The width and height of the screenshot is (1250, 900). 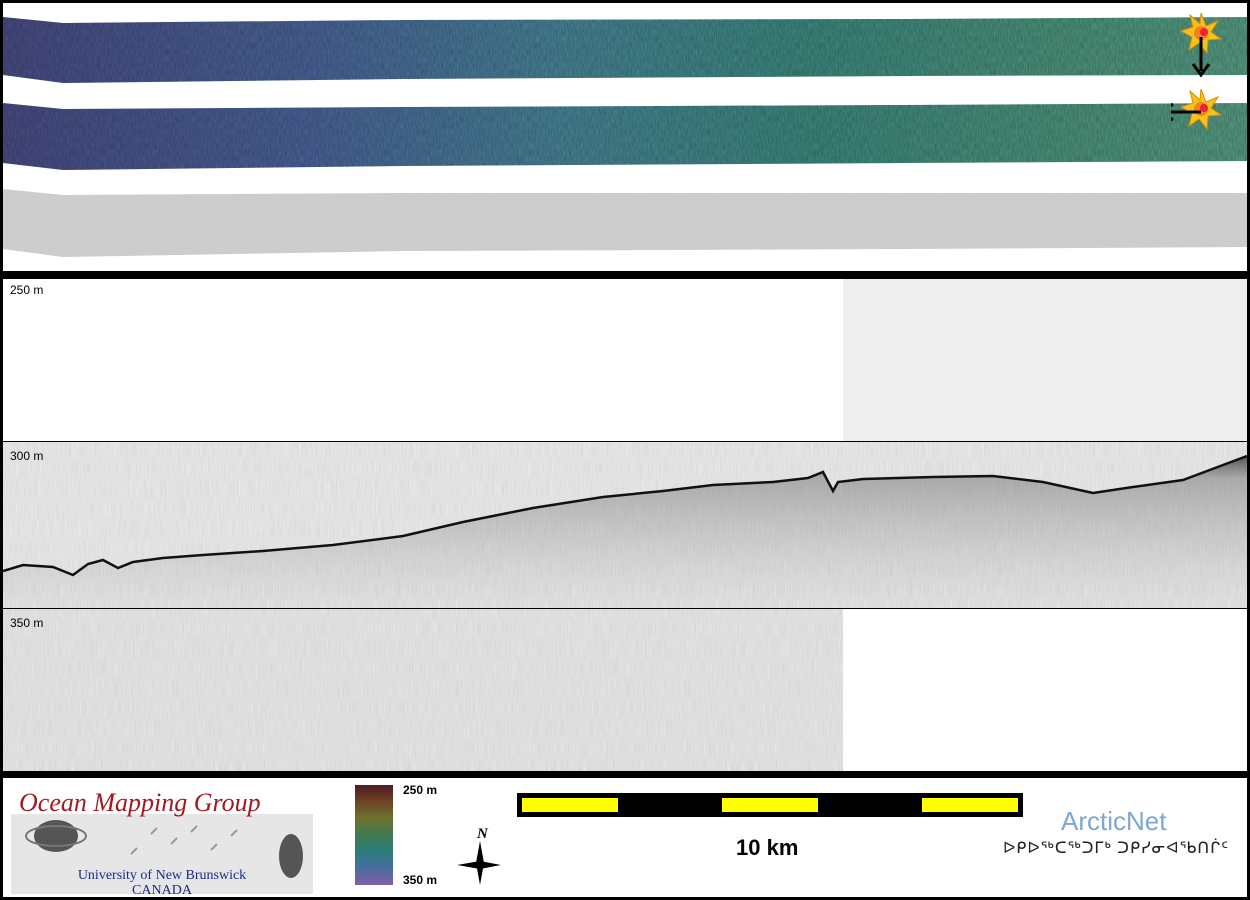 What do you see at coordinates (1045, 360) in the screenshot?
I see `profile-section-1-shade` at bounding box center [1045, 360].